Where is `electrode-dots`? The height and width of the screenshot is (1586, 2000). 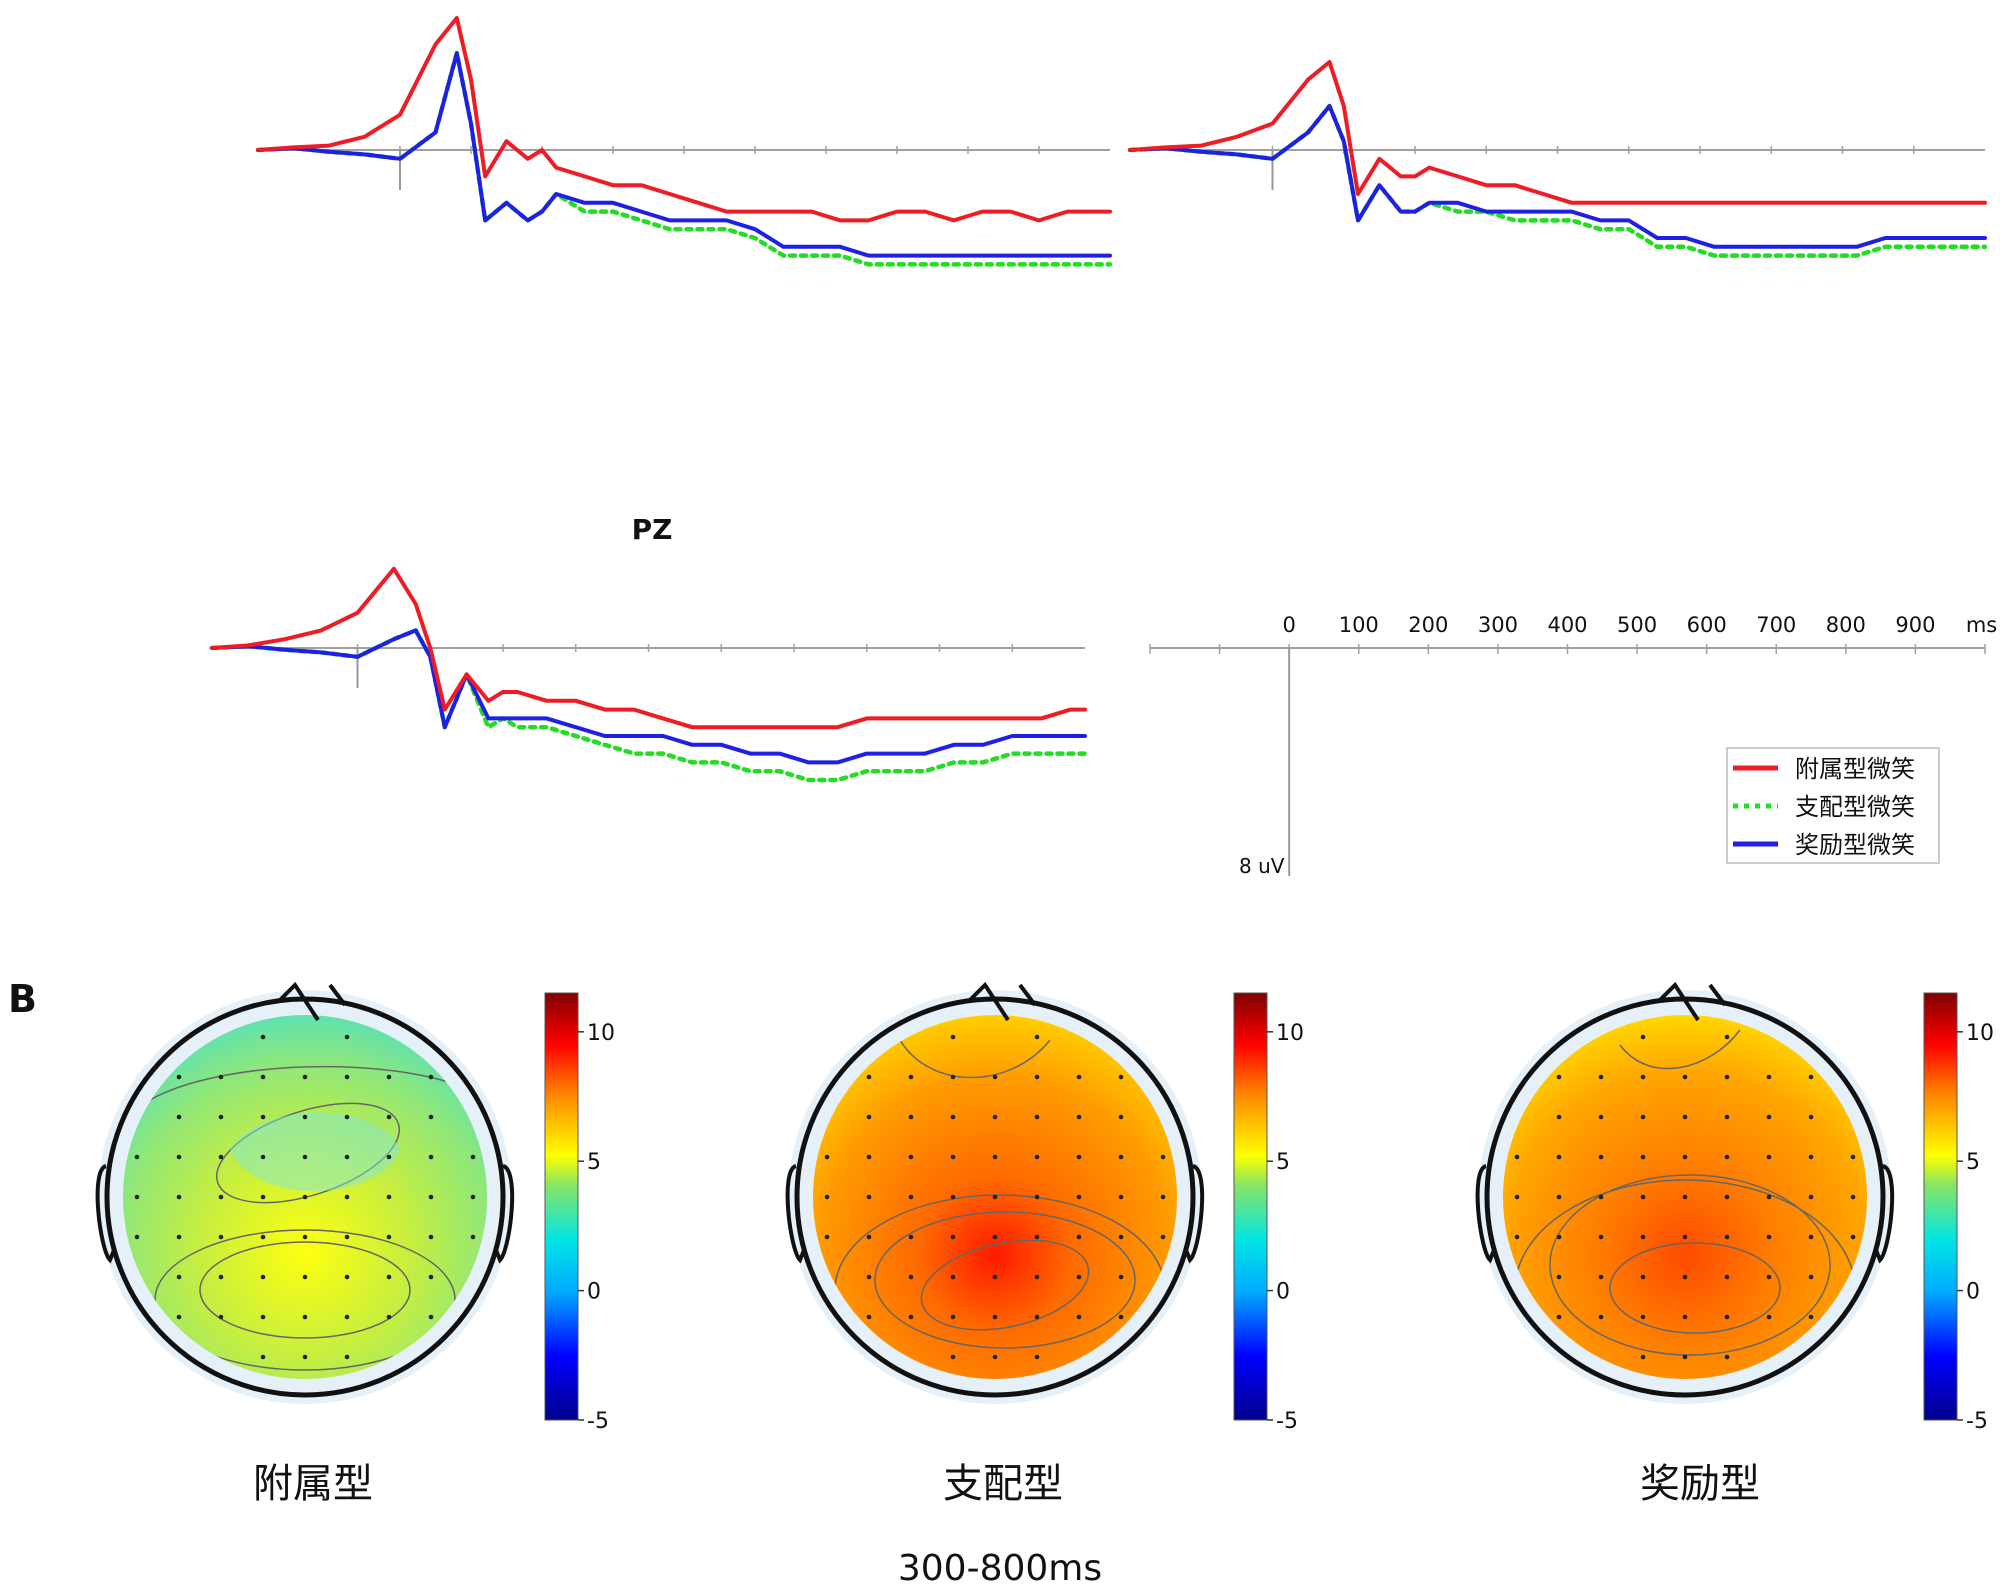
electrode-dots is located at coordinates (995, 1197).